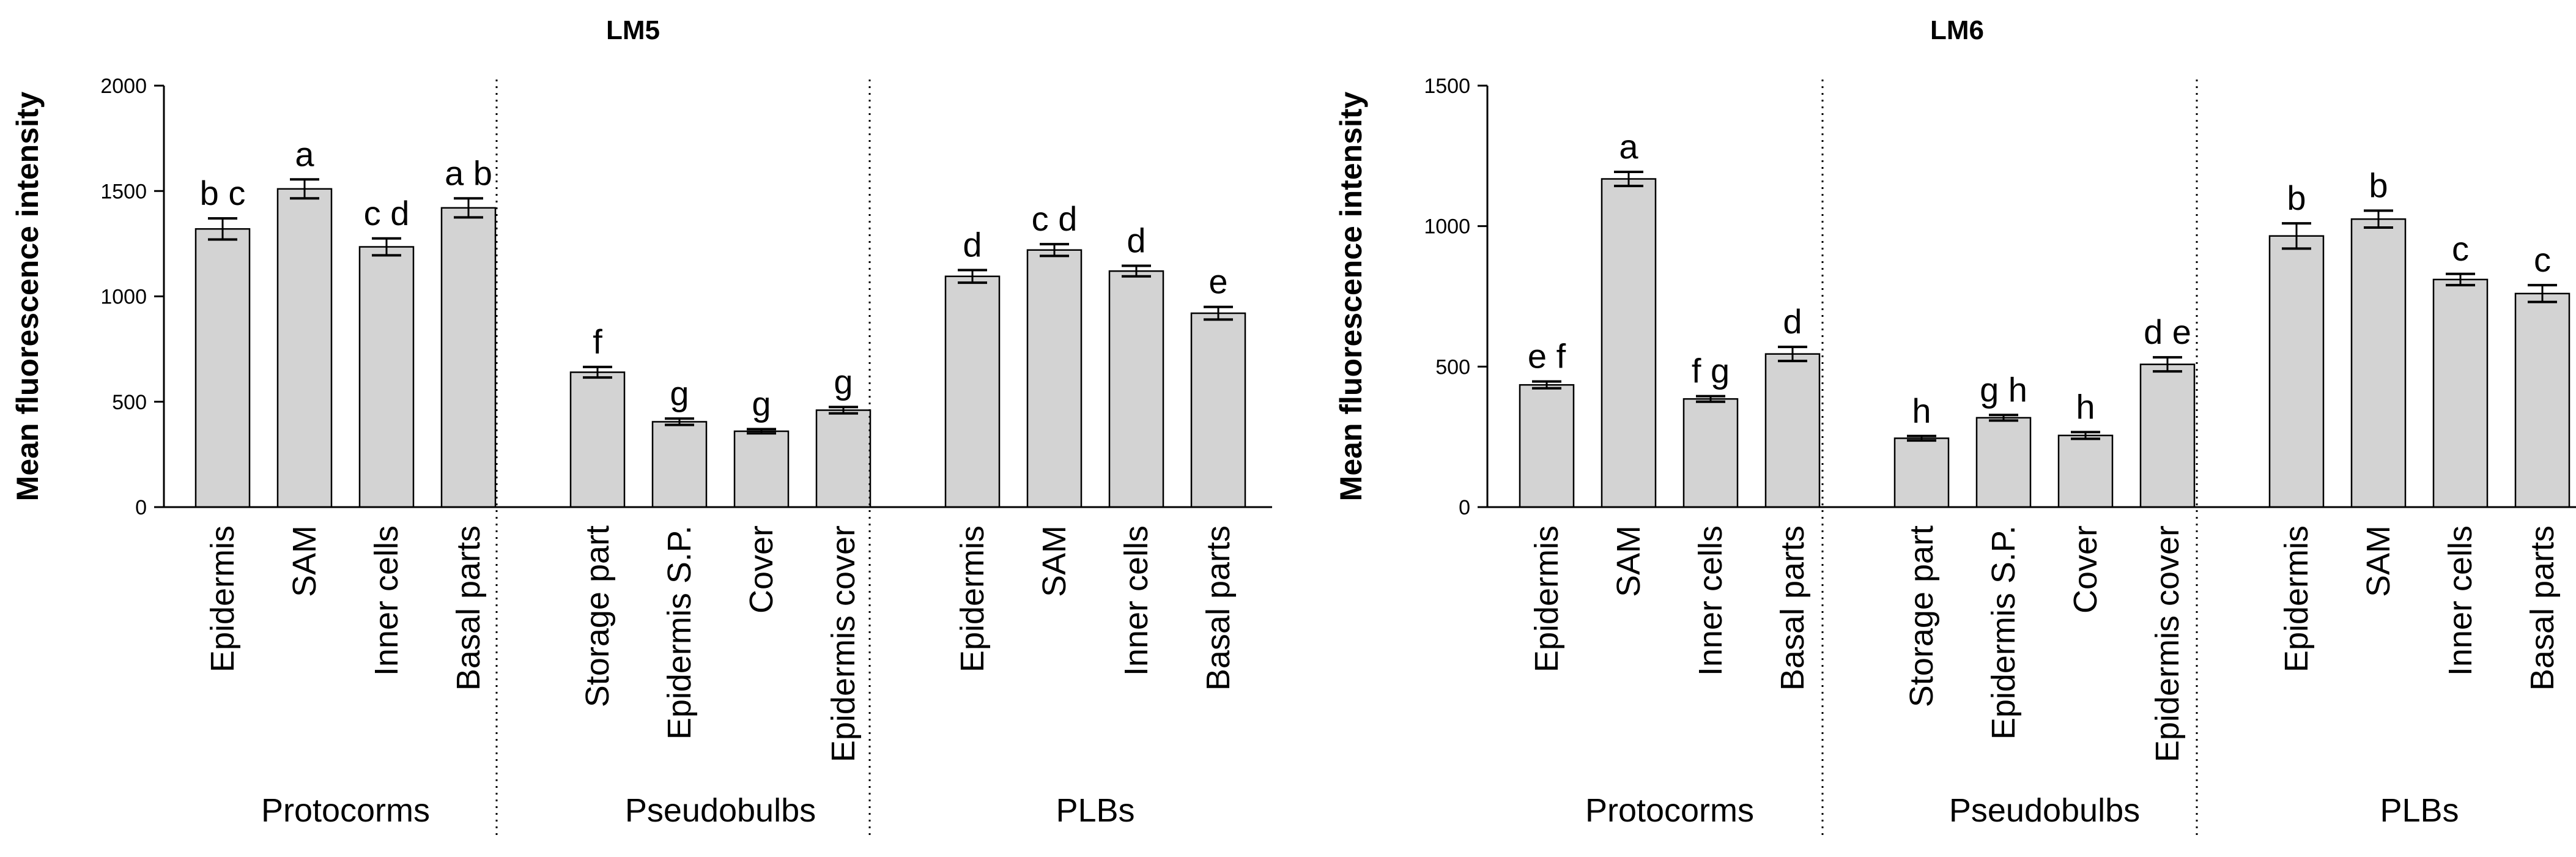 The image size is (2576, 857). I want to click on chart-title: LM5, so click(633, 30).